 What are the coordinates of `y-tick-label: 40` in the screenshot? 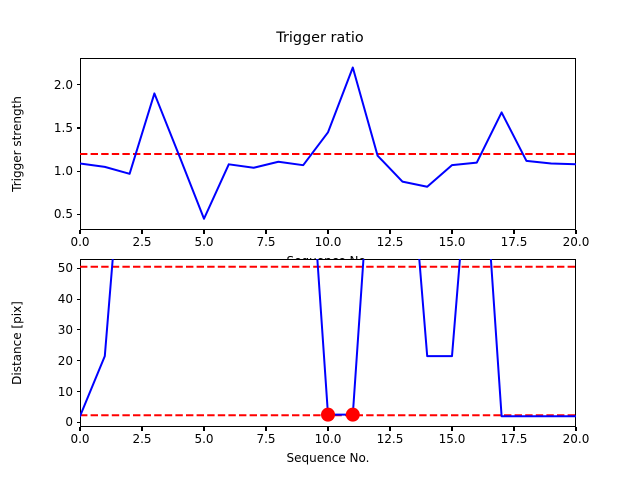 It's located at (65, 299).